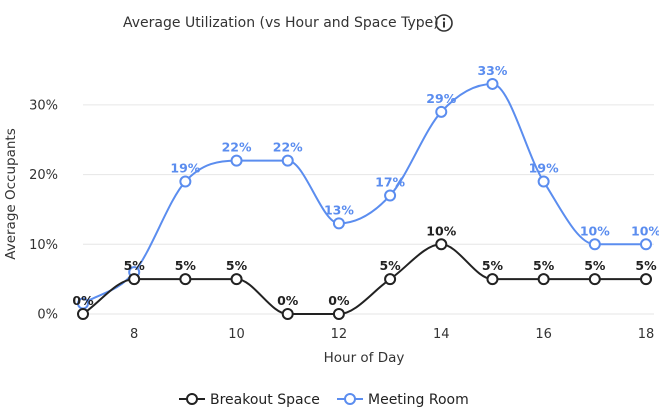  Describe the element at coordinates (236, 334) in the screenshot. I see `x-tick-label: 10` at that location.